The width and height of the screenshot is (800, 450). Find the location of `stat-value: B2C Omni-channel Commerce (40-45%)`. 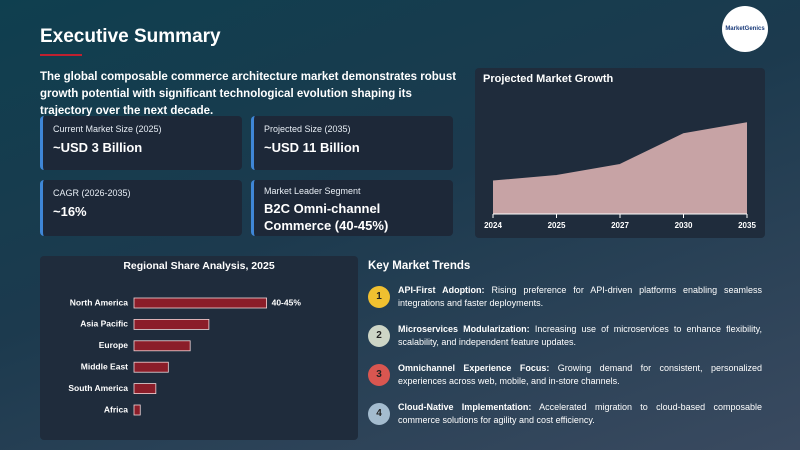

stat-value: B2C Omni-channel Commerce (40-45%) is located at coordinates (326, 217).